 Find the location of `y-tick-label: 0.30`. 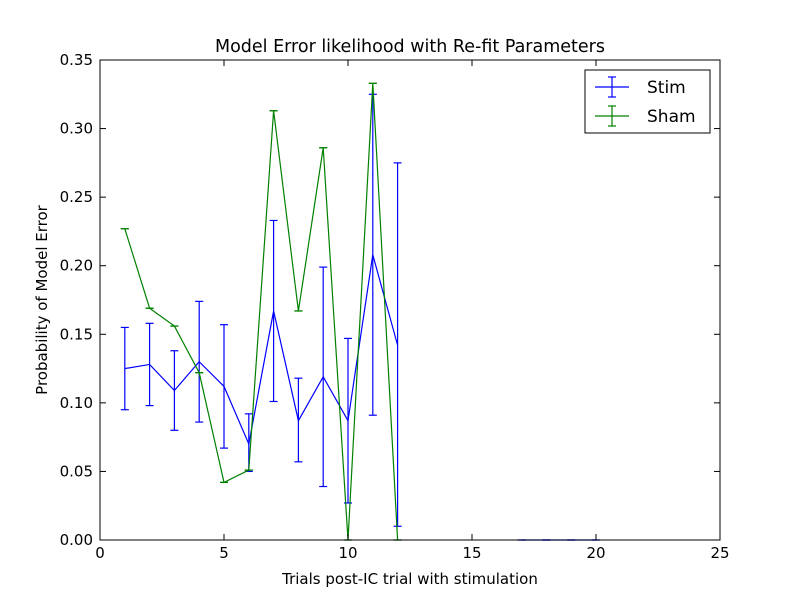

y-tick-label: 0.30 is located at coordinates (76, 129).